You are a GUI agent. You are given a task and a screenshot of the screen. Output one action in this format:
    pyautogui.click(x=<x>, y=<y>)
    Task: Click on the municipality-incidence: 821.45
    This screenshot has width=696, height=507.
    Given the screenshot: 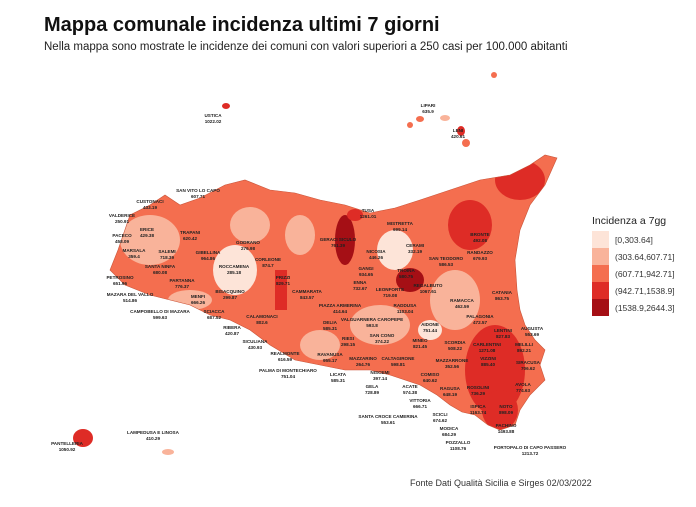 What is the action you would take?
    pyautogui.click(x=420, y=346)
    